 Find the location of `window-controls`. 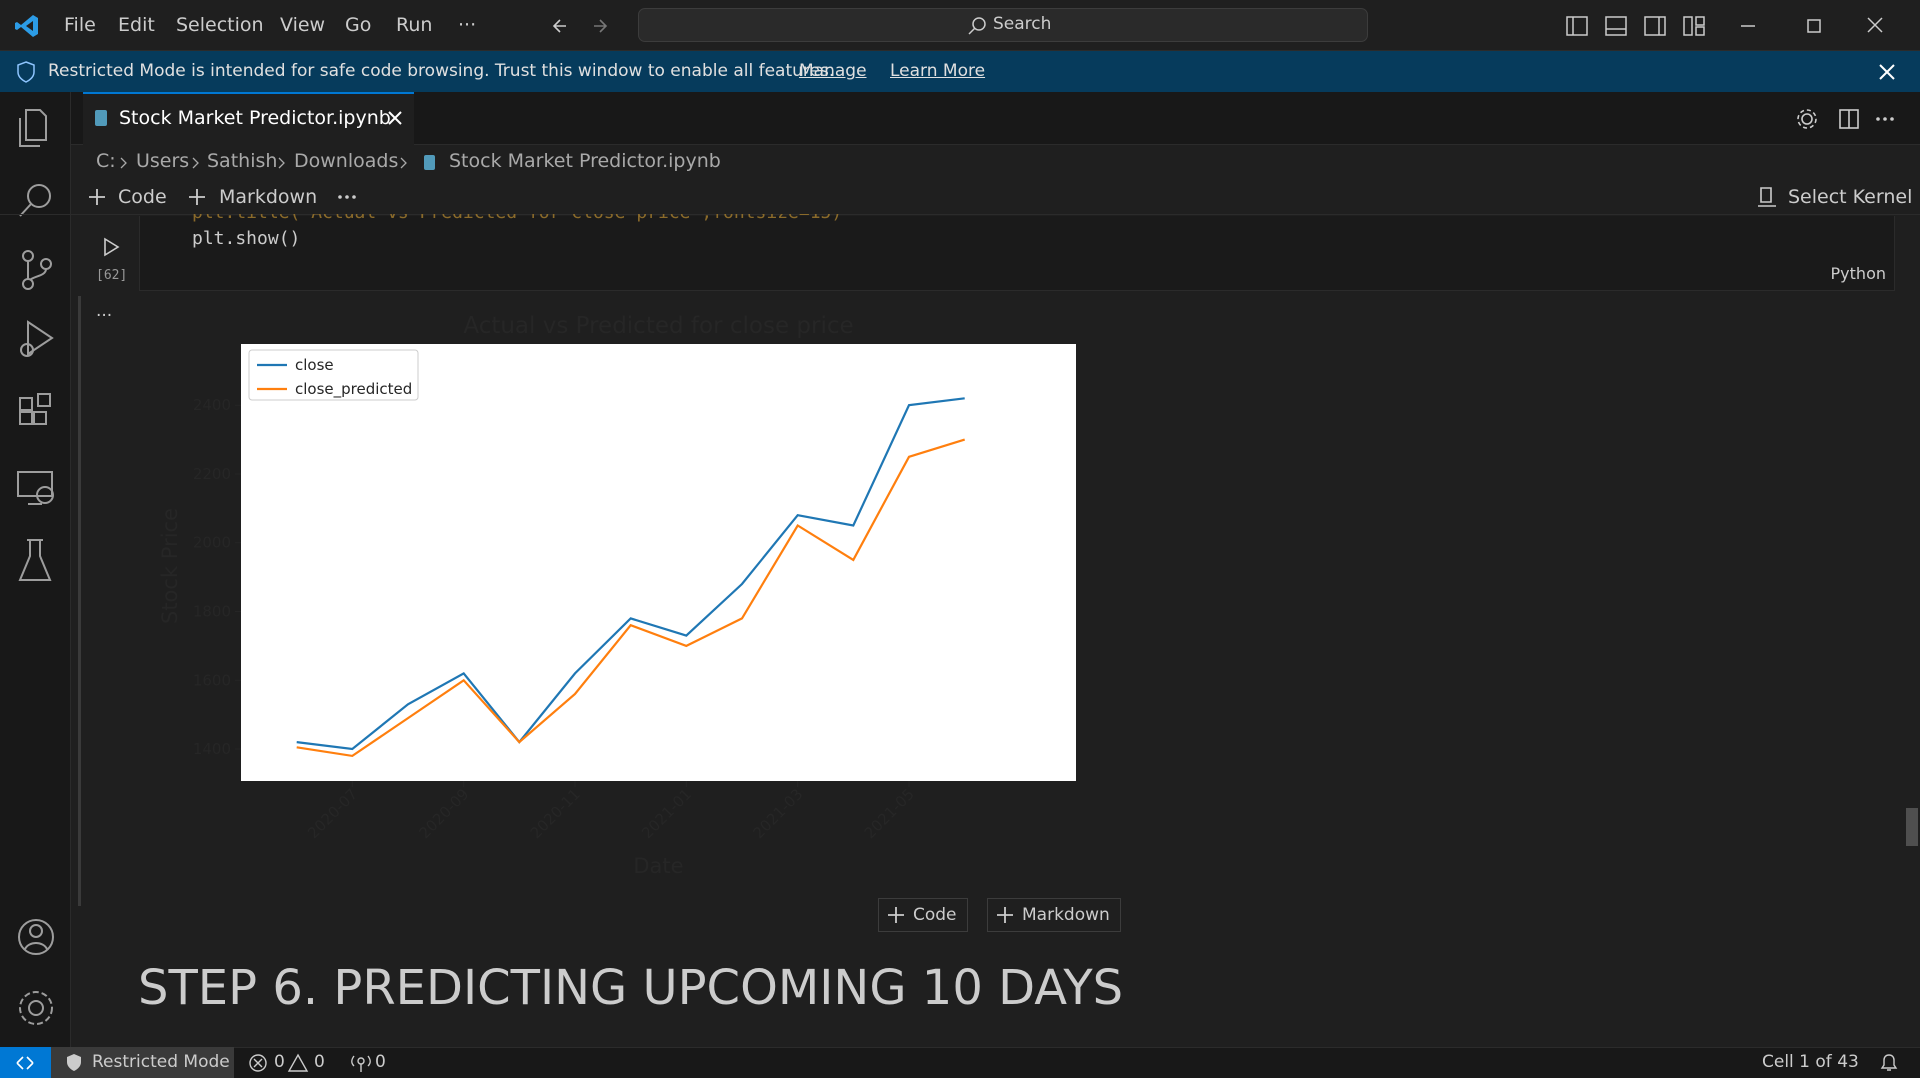

window-controls is located at coordinates (1737, 26).